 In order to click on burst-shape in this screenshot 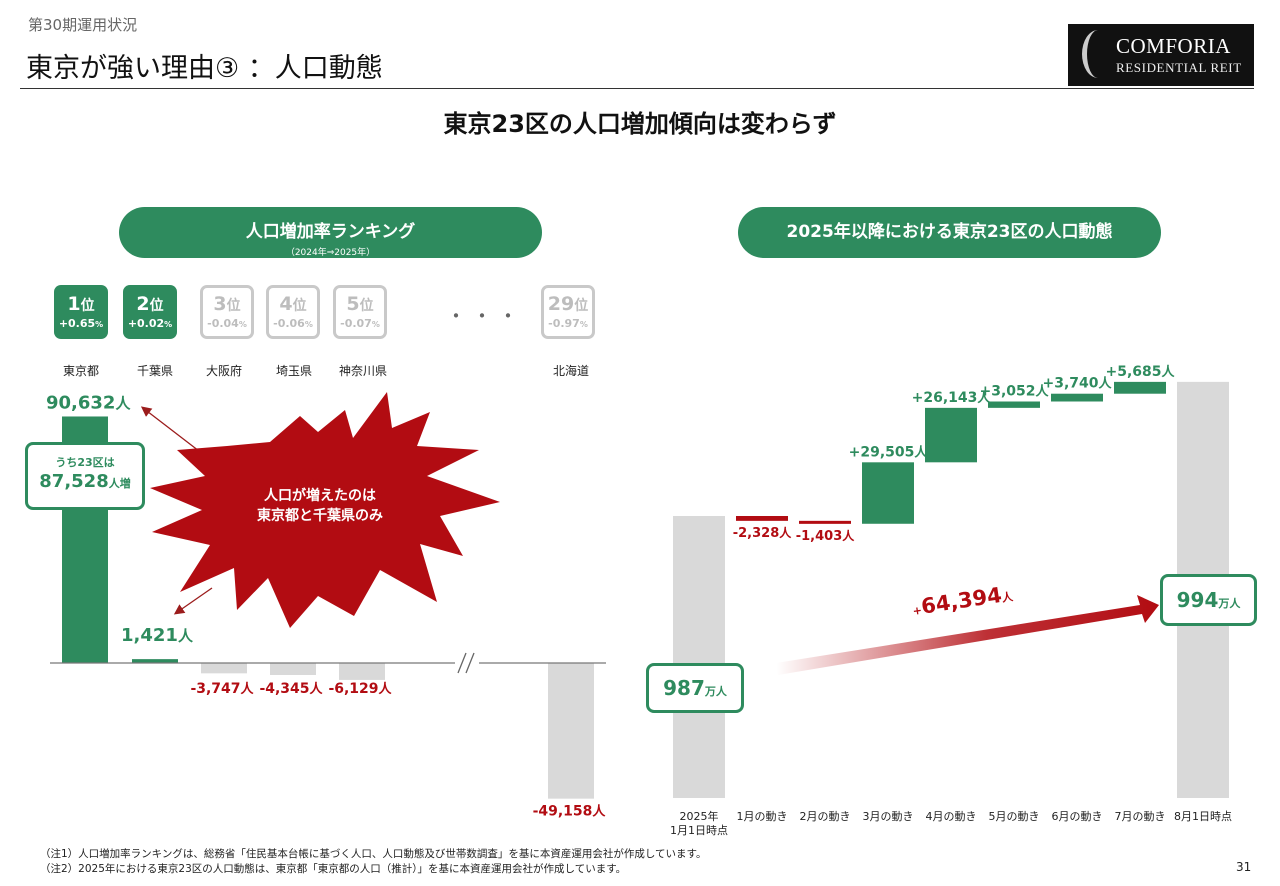, I will do `click(325, 510)`.